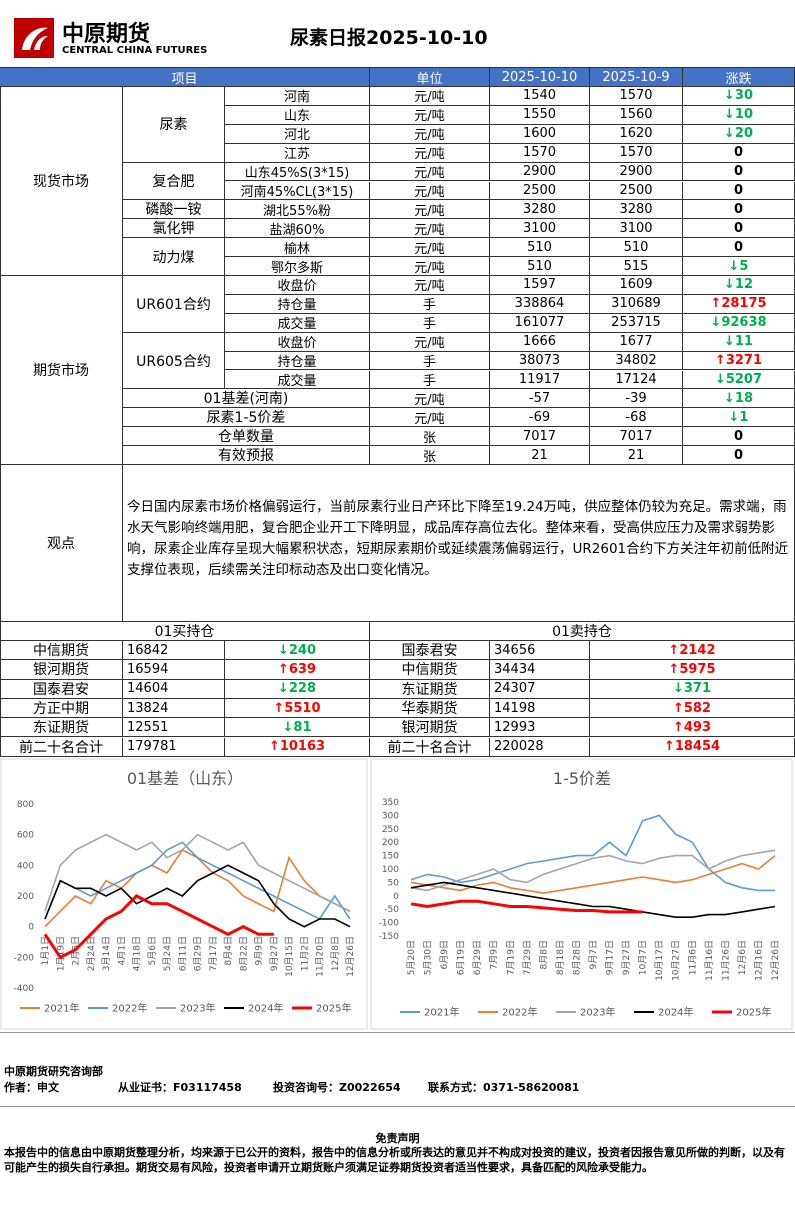  I want to click on x-tick-label: 11月2日, so click(304, 953).